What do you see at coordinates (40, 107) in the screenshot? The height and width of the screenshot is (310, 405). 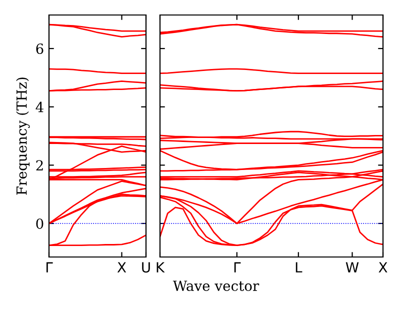 I see `y-tick-label: 4` at bounding box center [40, 107].